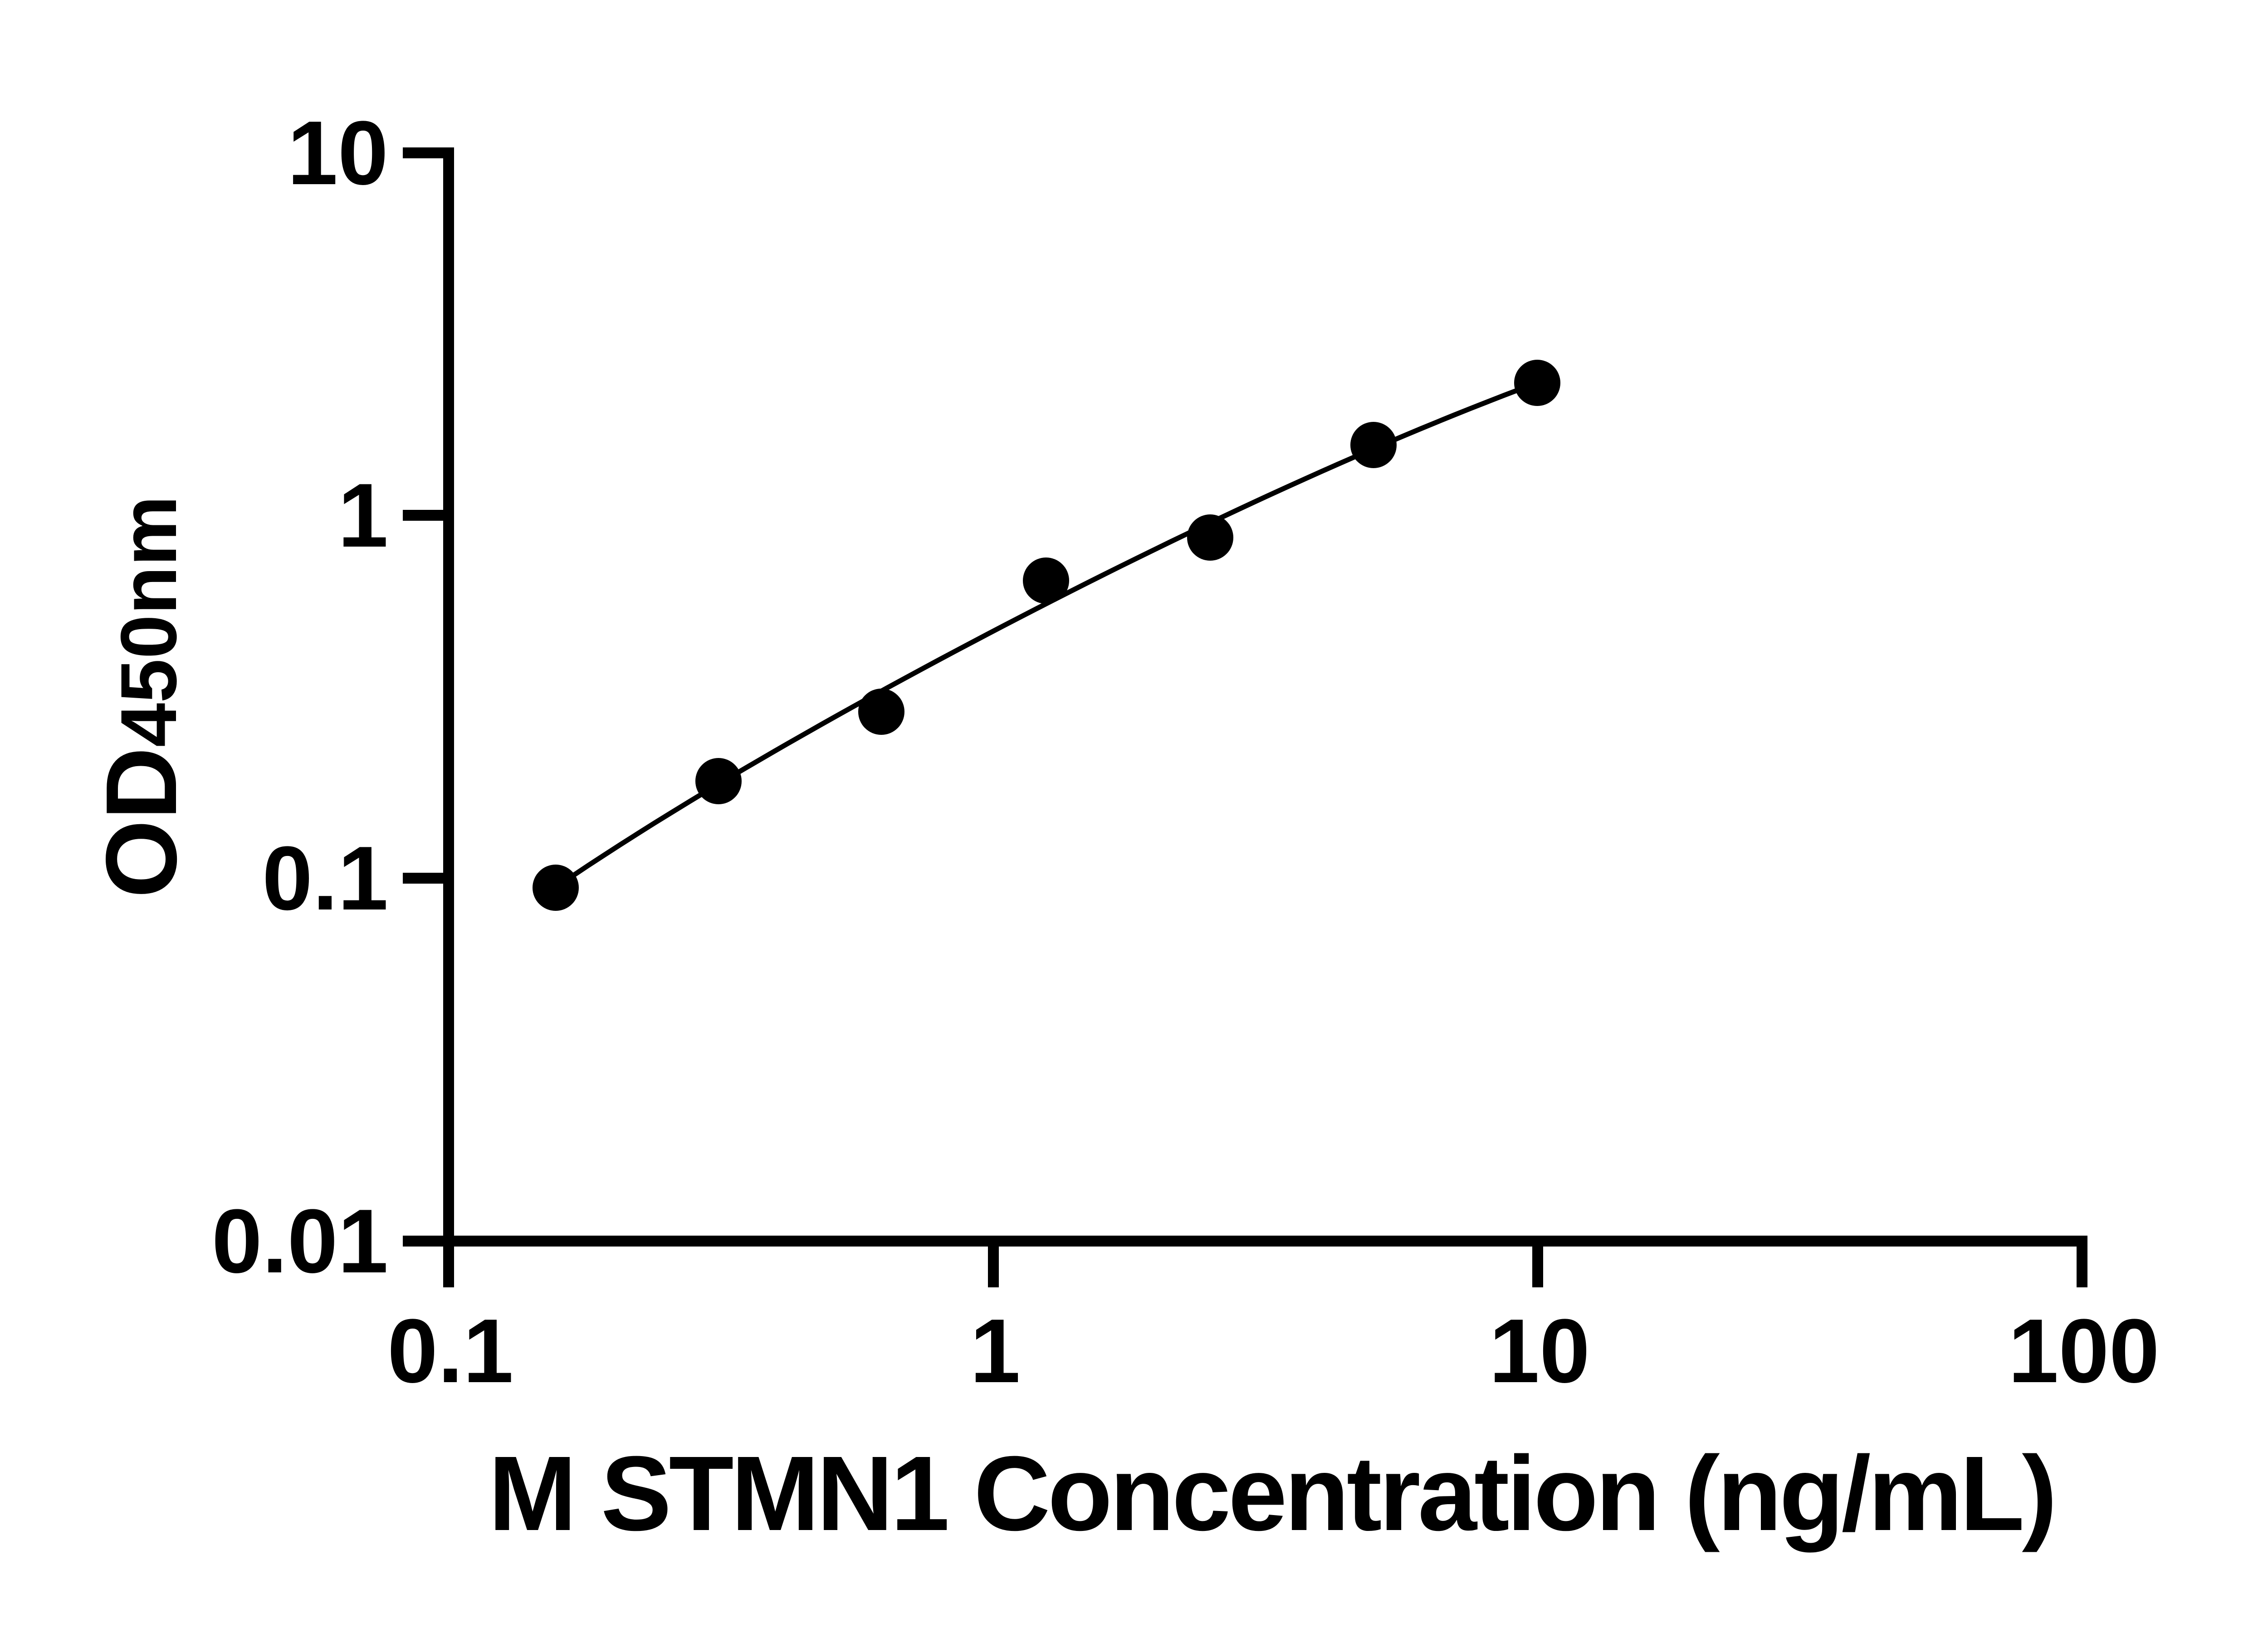  What do you see at coordinates (300, 1241) in the screenshot?
I see `svg-text: 0.01` at bounding box center [300, 1241].